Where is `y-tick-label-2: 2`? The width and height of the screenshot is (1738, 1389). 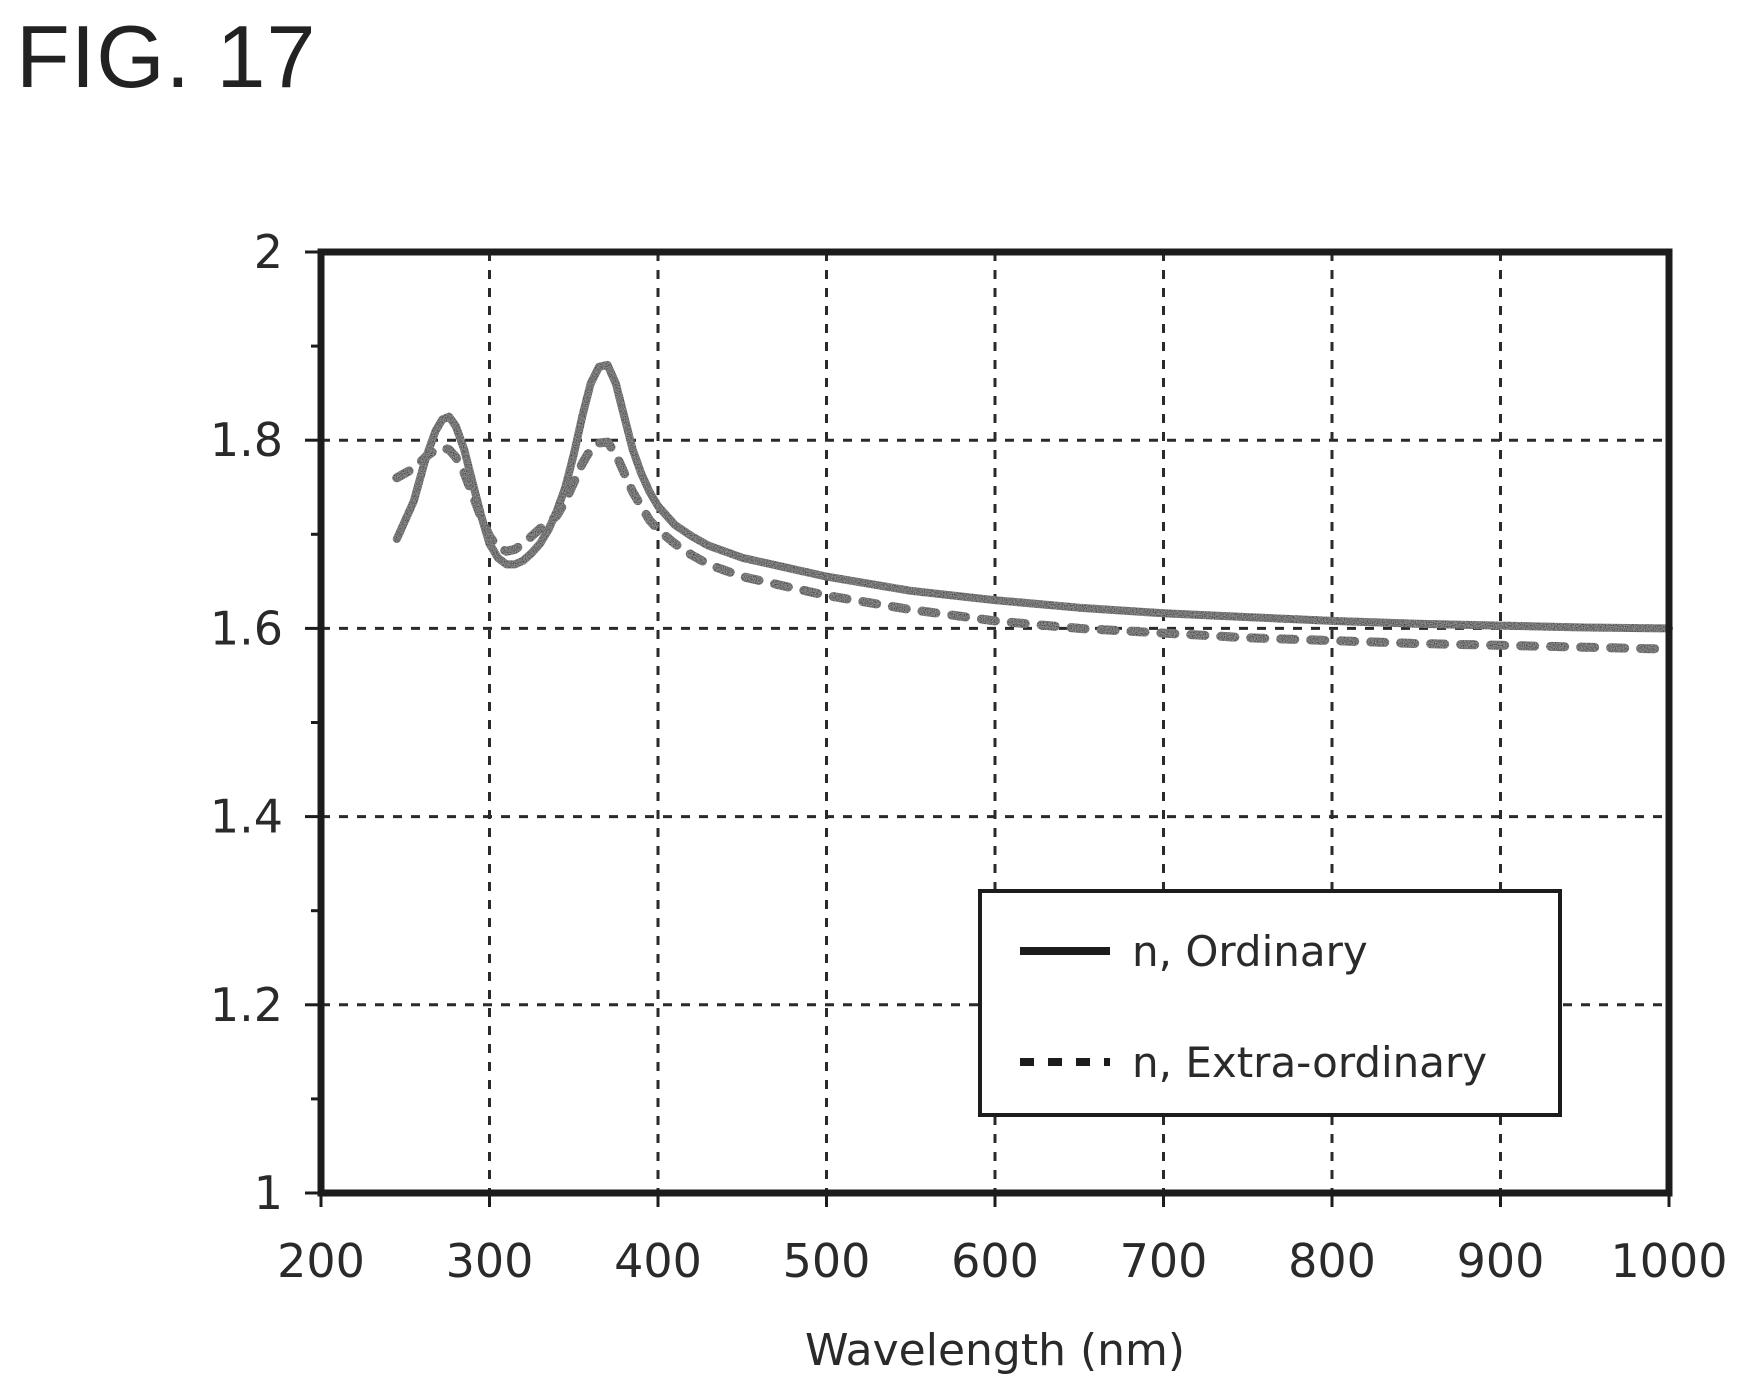
y-tick-label-2: 2 is located at coordinates (268, 252).